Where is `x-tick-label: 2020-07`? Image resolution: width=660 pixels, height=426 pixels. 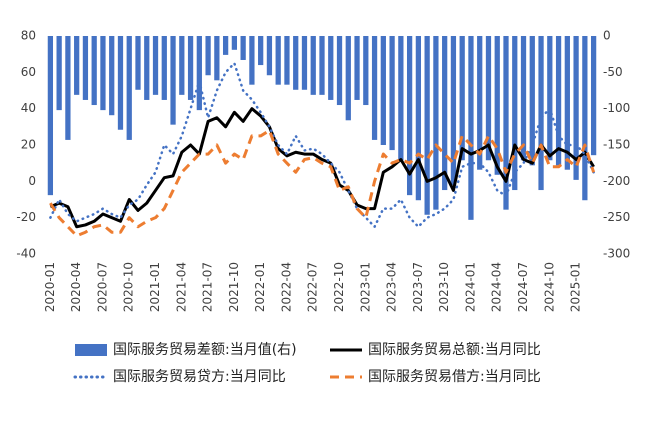
x-tick-label: 2020-07 is located at coordinates (102, 287).